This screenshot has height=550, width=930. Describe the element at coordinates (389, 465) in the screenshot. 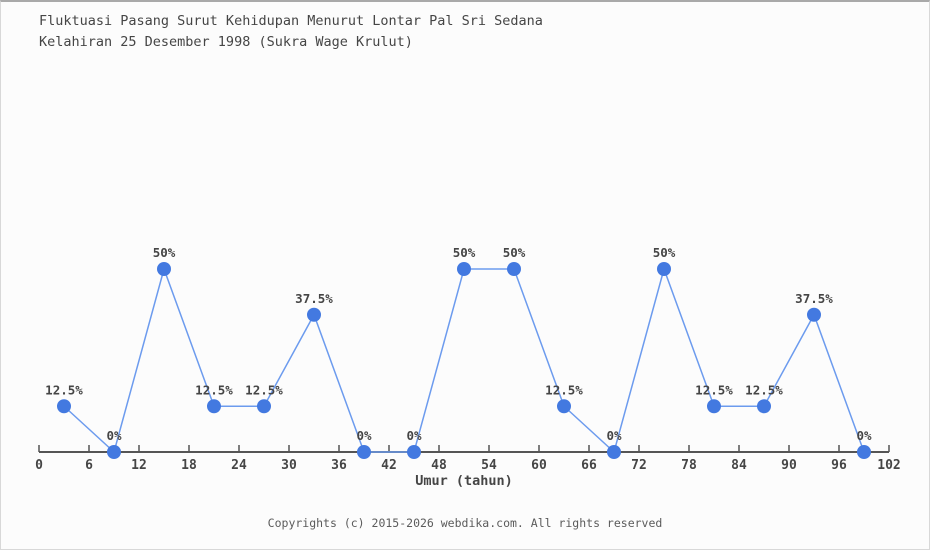

I see `x-axis-tick-label: 42` at that location.